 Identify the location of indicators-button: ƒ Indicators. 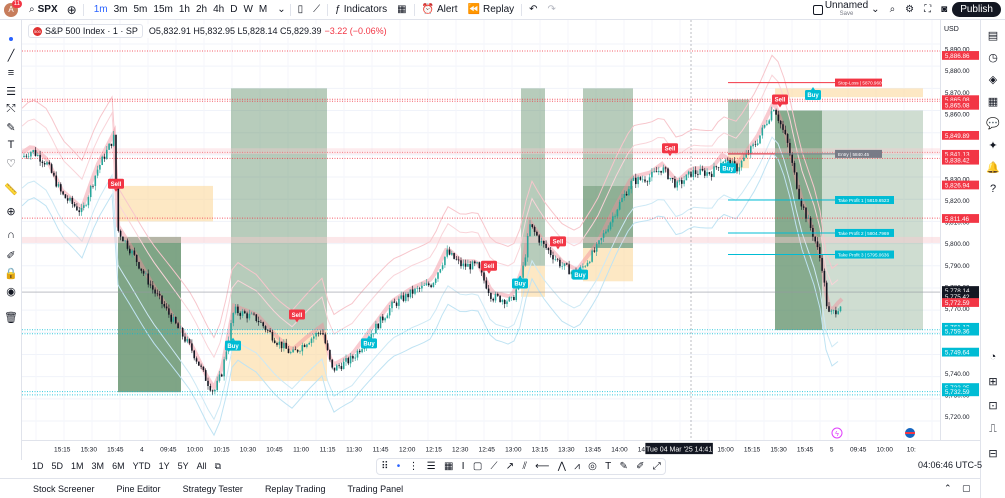
(361, 9).